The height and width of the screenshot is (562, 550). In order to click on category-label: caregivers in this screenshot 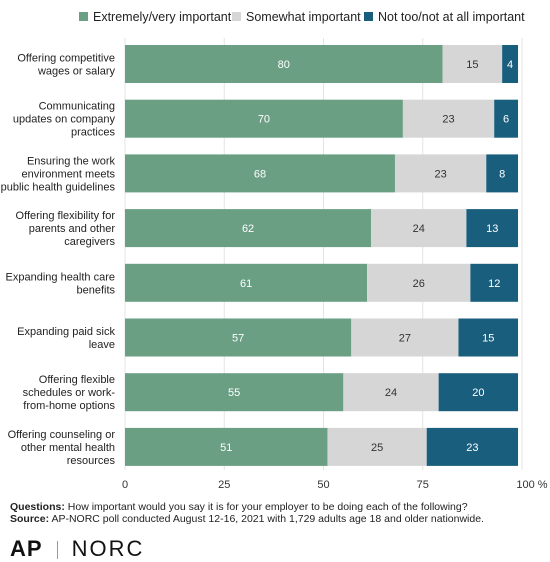, I will do `click(89, 242)`.